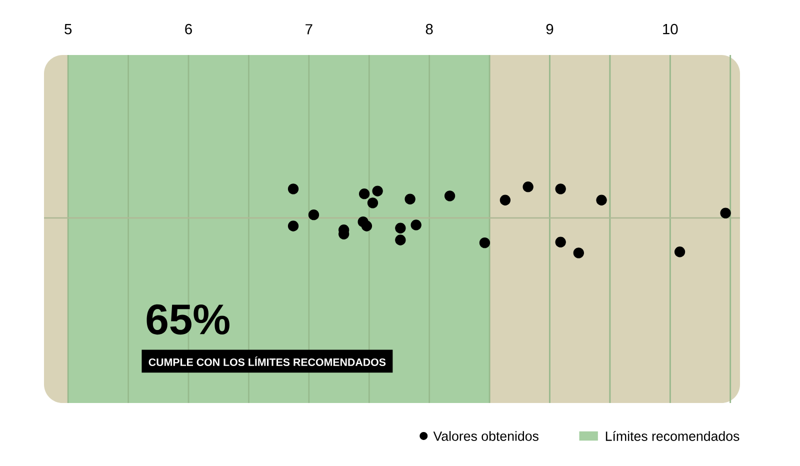 Image resolution: width=800 pixels, height=466 pixels. I want to click on legend-label: Valores obtenidos, so click(485, 436).